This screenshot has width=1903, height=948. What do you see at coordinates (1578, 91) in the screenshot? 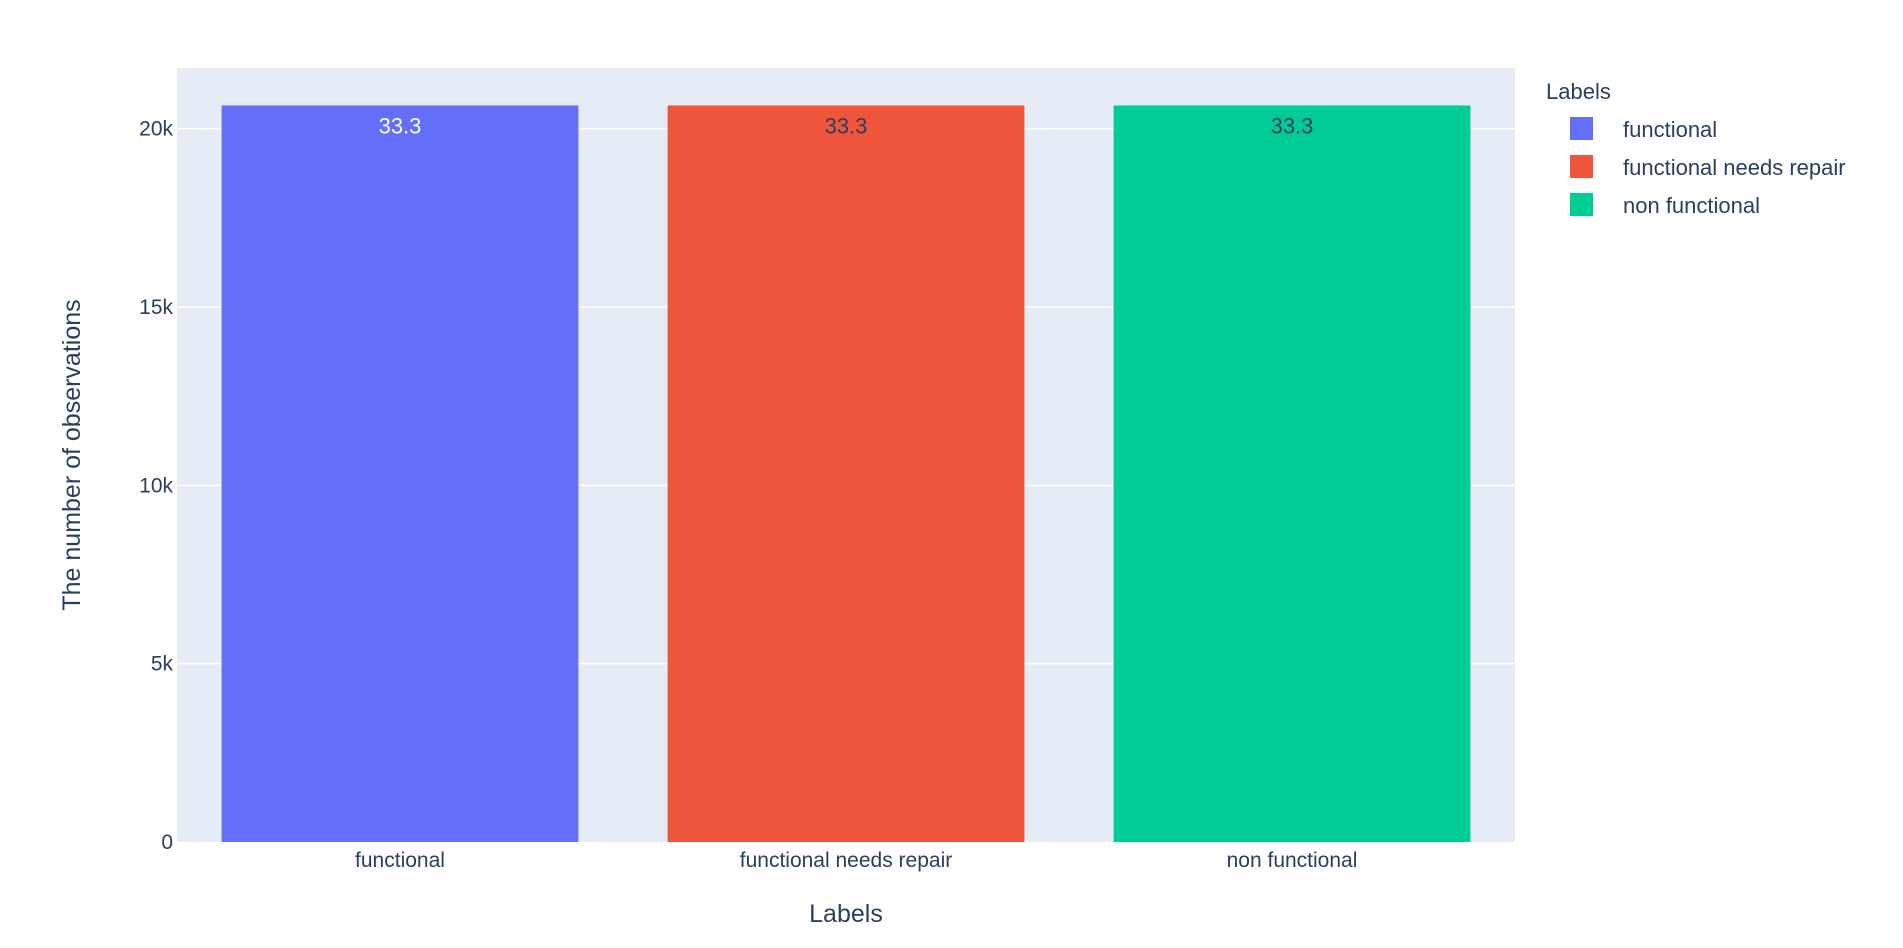
I see `legend-title: Labels` at bounding box center [1578, 91].